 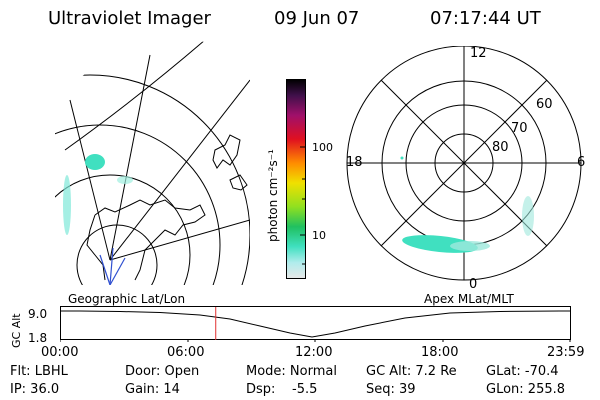 I want to click on timeline-y-high: 9.0, so click(x=38, y=314).